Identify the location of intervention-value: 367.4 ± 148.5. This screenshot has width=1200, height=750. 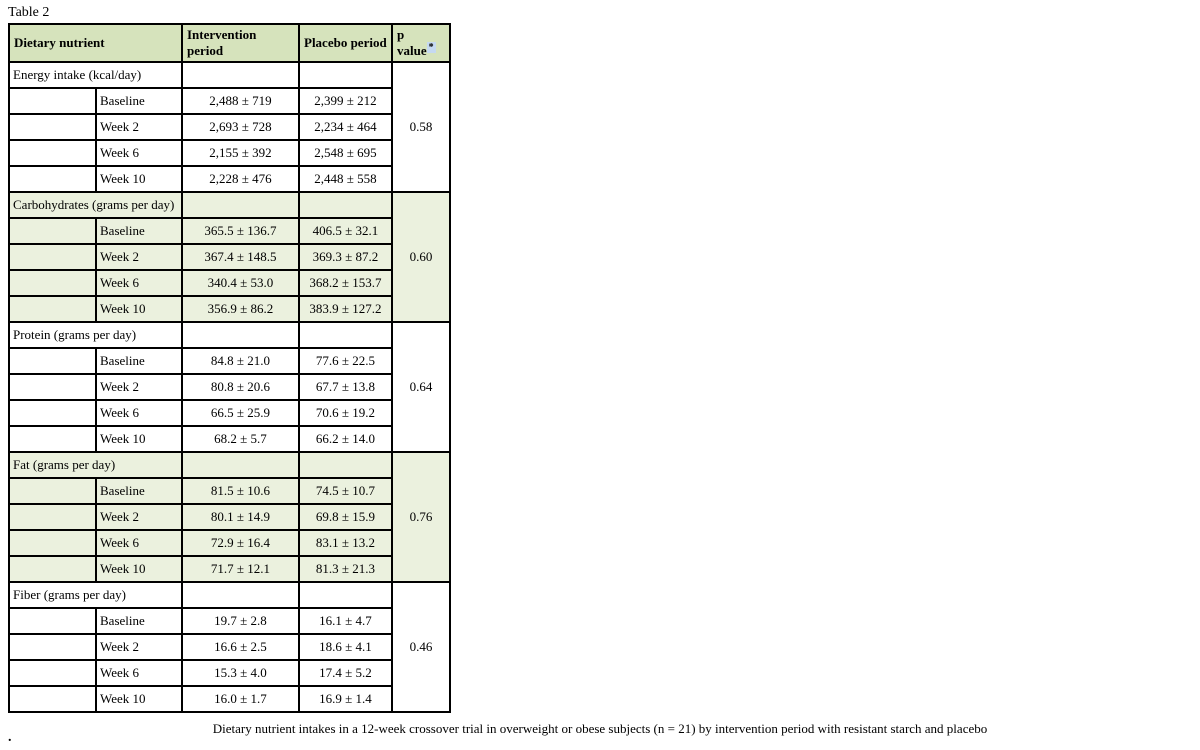
(240, 257).